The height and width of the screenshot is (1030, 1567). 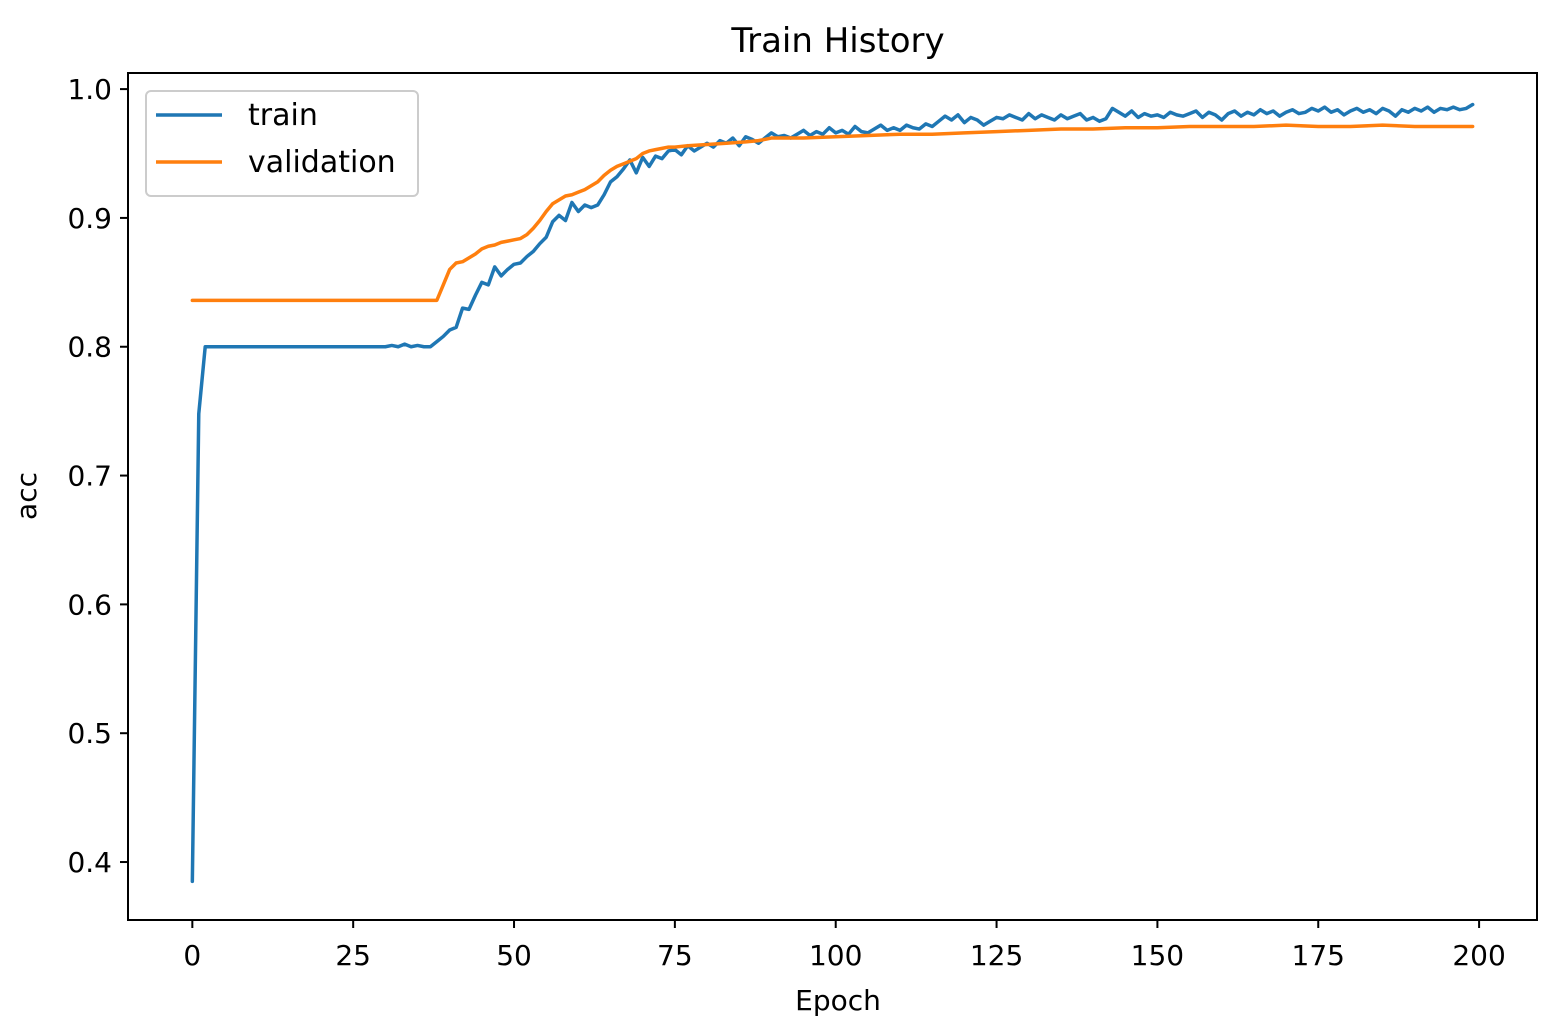 What do you see at coordinates (89, 476) in the screenshot?
I see `y-tick-label: 0.7` at bounding box center [89, 476].